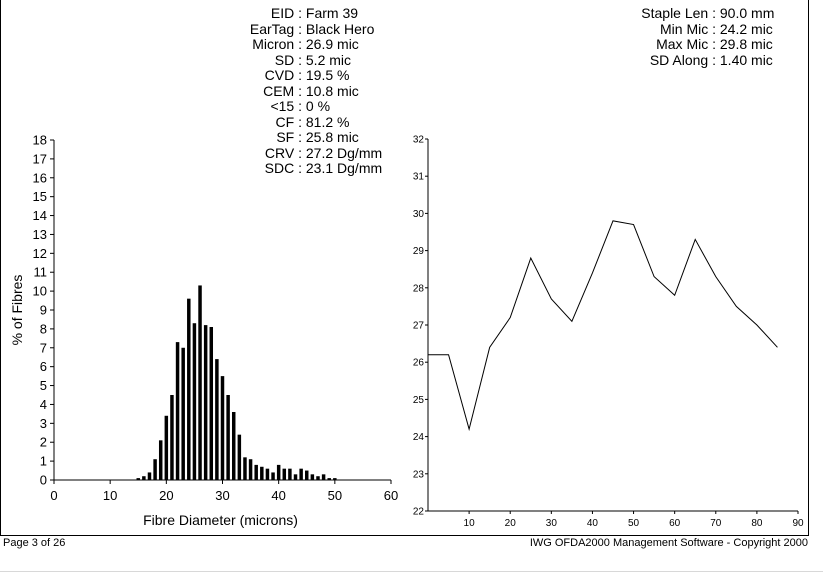  What do you see at coordinates (286, 13) in the screenshot?
I see `stat-label: EID :` at bounding box center [286, 13].